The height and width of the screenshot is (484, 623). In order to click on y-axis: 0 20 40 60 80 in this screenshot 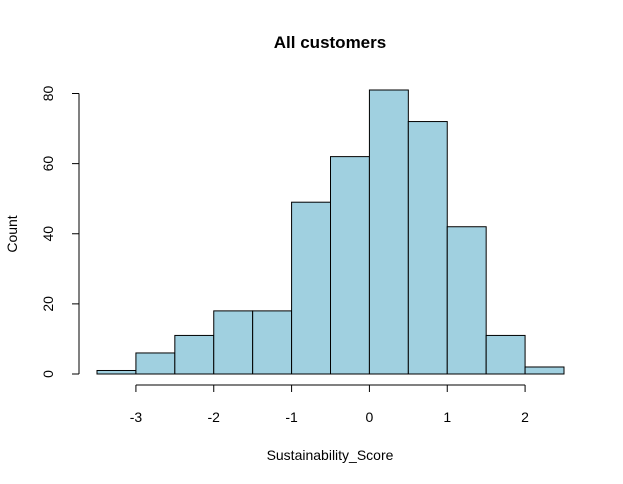, I will do `click(60, 232)`.